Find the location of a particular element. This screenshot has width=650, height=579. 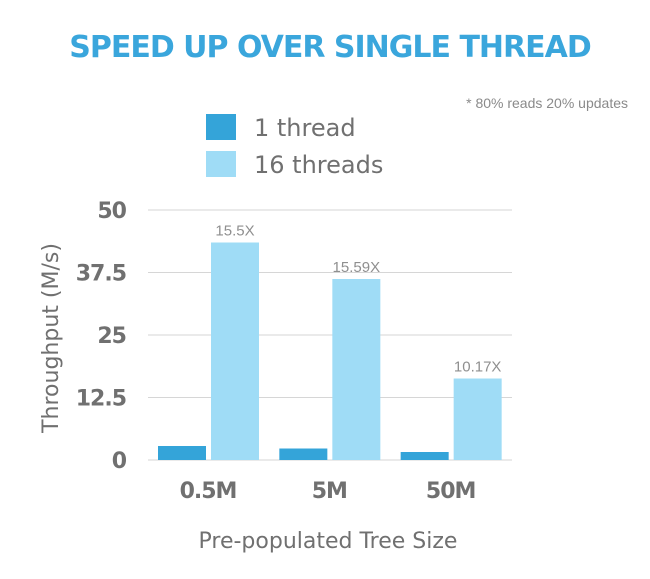

x-tick-label: 50M is located at coordinates (451, 491).